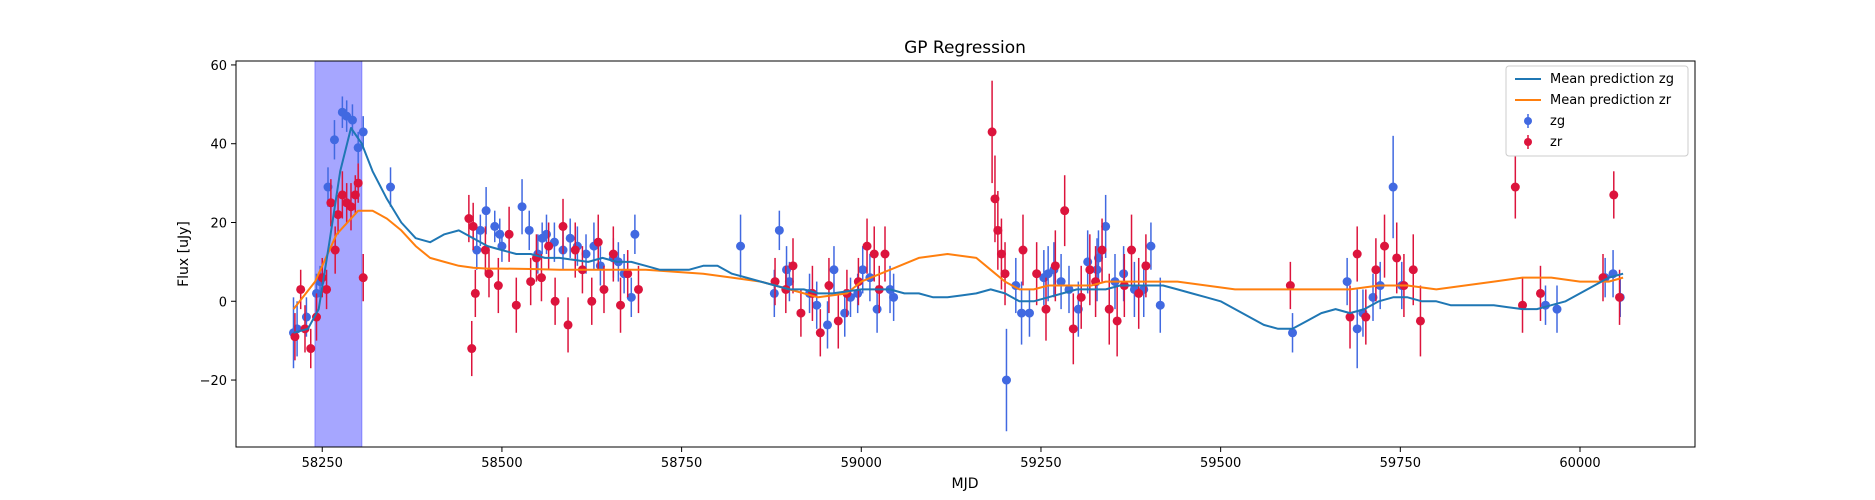 The height and width of the screenshot is (500, 1875). I want to click on legend-label-zr: zr, so click(1556, 142).